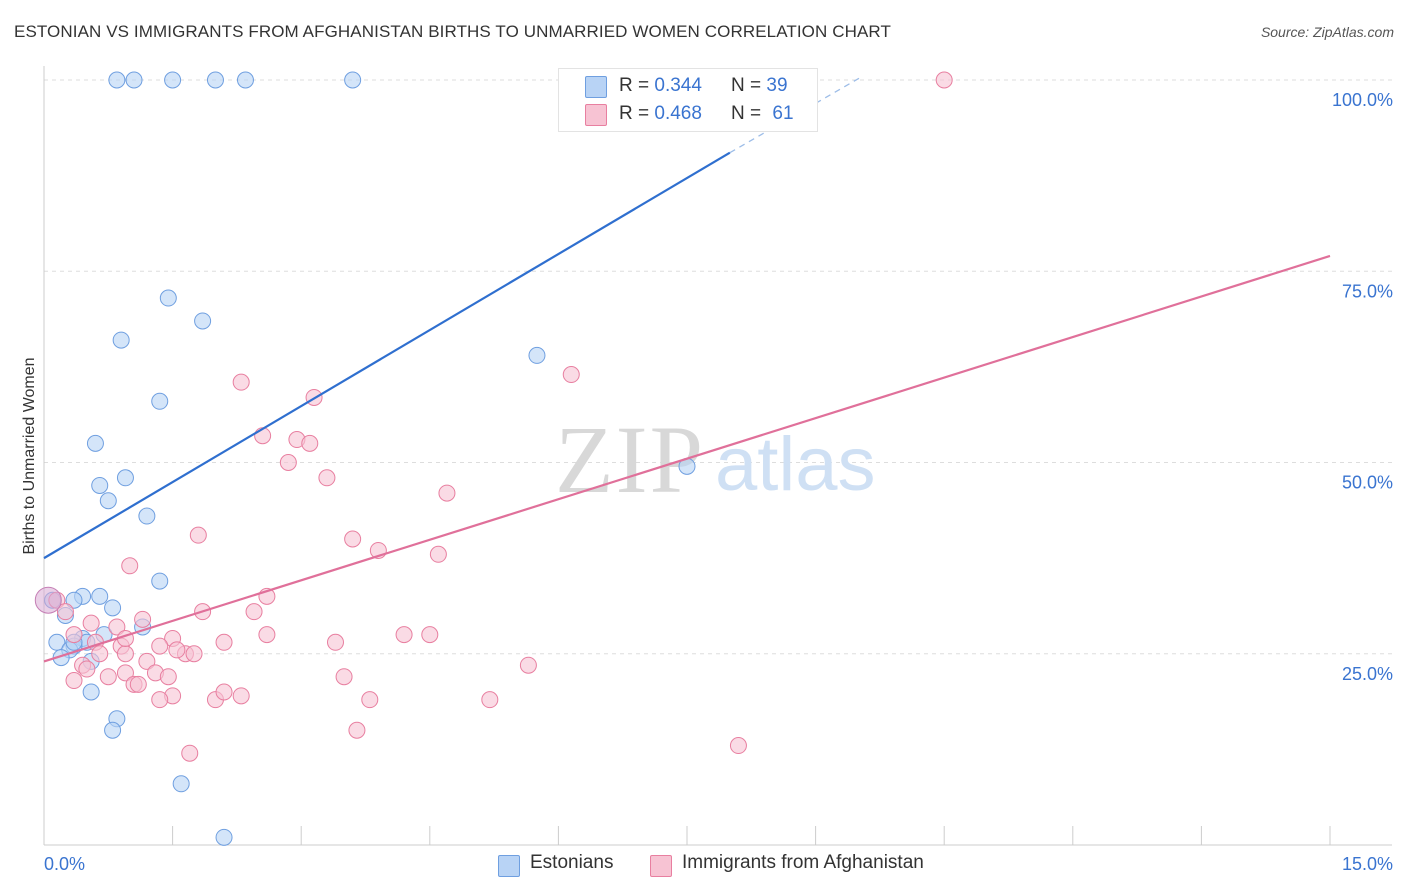 This screenshot has width=1406, height=892. I want to click on overlap-point, so click(48, 600).